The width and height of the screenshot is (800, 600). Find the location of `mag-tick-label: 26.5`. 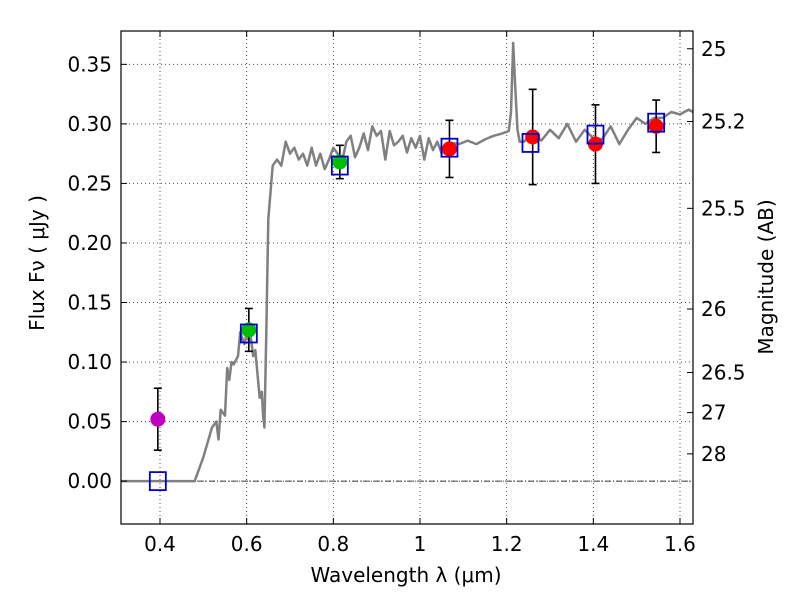

mag-tick-label: 26.5 is located at coordinates (723, 373).